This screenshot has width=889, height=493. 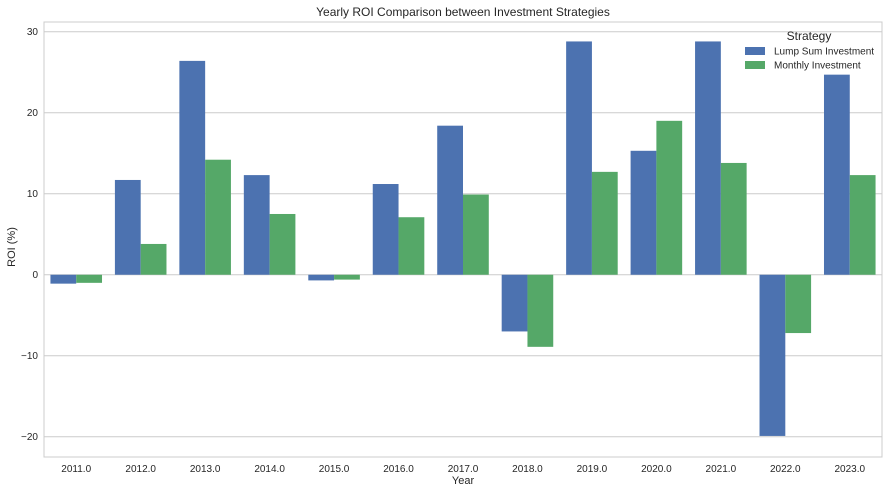 I want to click on bar-monthly-2022.0, so click(x=798, y=304).